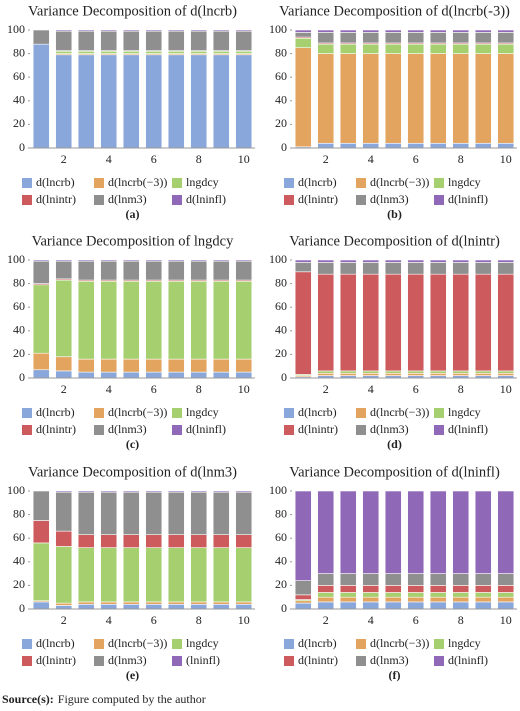 The image size is (520, 711). Describe the element at coordinates (16, 29) in the screenshot. I see `y-tick-label: 100` at that location.